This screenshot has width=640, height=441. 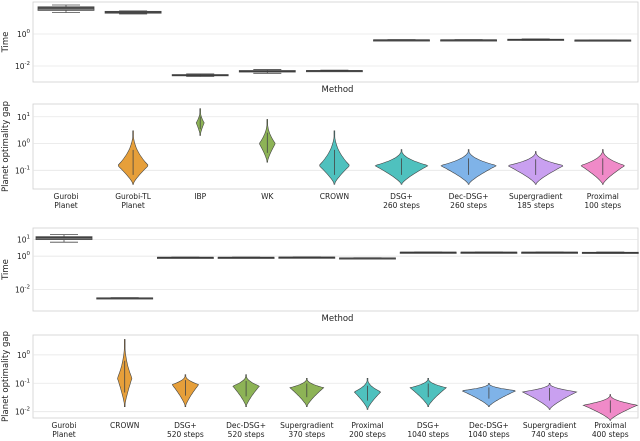 I want to click on x-tick-label: Gurobi-TL, so click(x=133, y=196).